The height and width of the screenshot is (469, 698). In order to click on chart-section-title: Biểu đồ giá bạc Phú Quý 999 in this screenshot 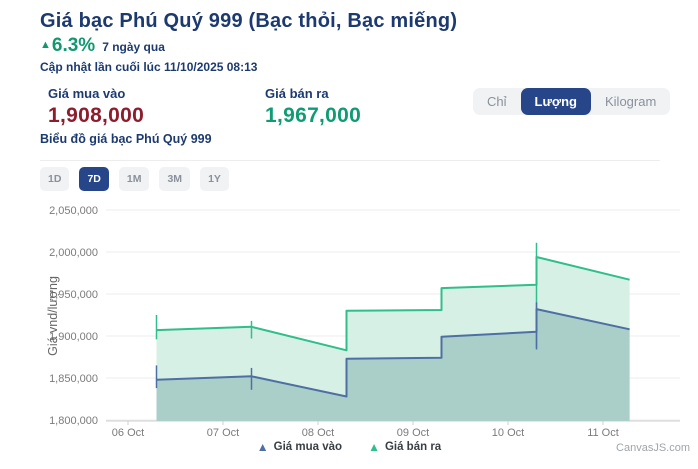, I will do `click(126, 139)`.